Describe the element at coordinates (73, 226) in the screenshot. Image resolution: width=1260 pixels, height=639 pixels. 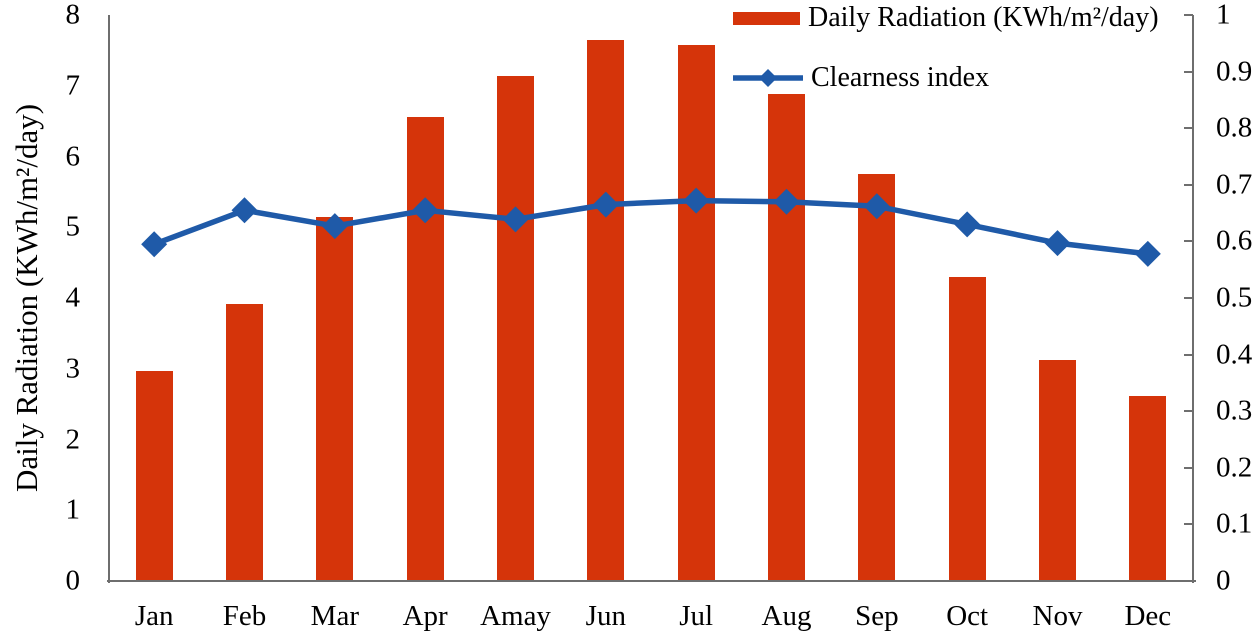
I see `left-axis-tick-label: 5` at that location.